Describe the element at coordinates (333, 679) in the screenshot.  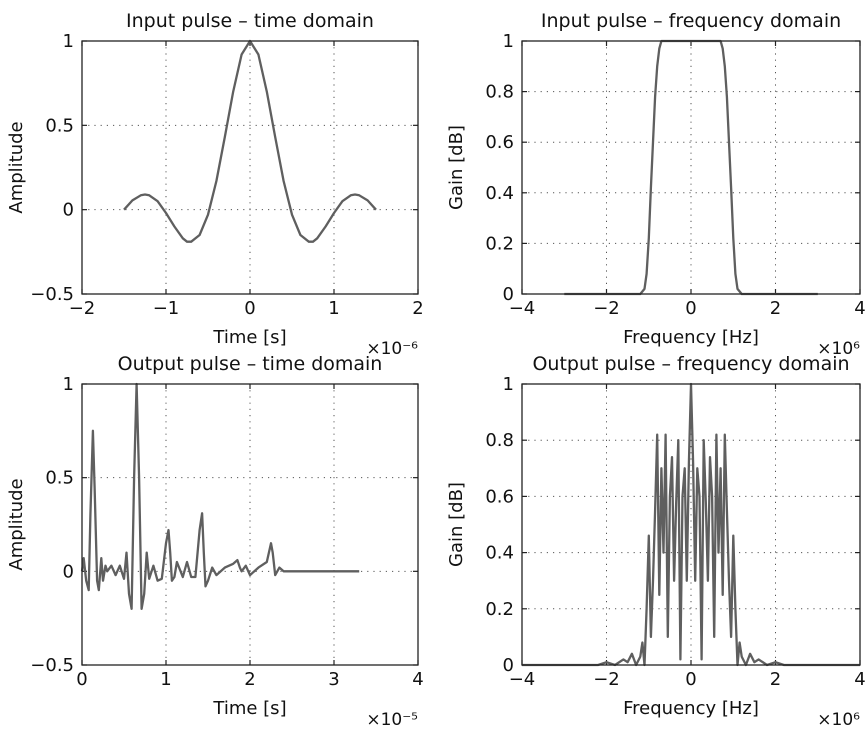
I see `x-tick-label: 3` at that location.